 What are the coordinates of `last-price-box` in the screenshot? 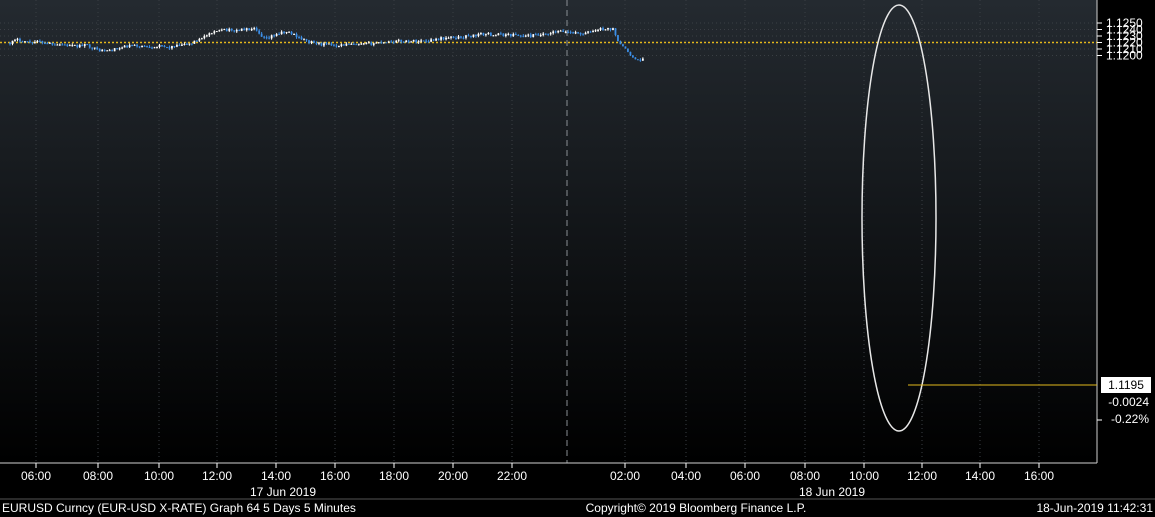 It's located at (1126, 385).